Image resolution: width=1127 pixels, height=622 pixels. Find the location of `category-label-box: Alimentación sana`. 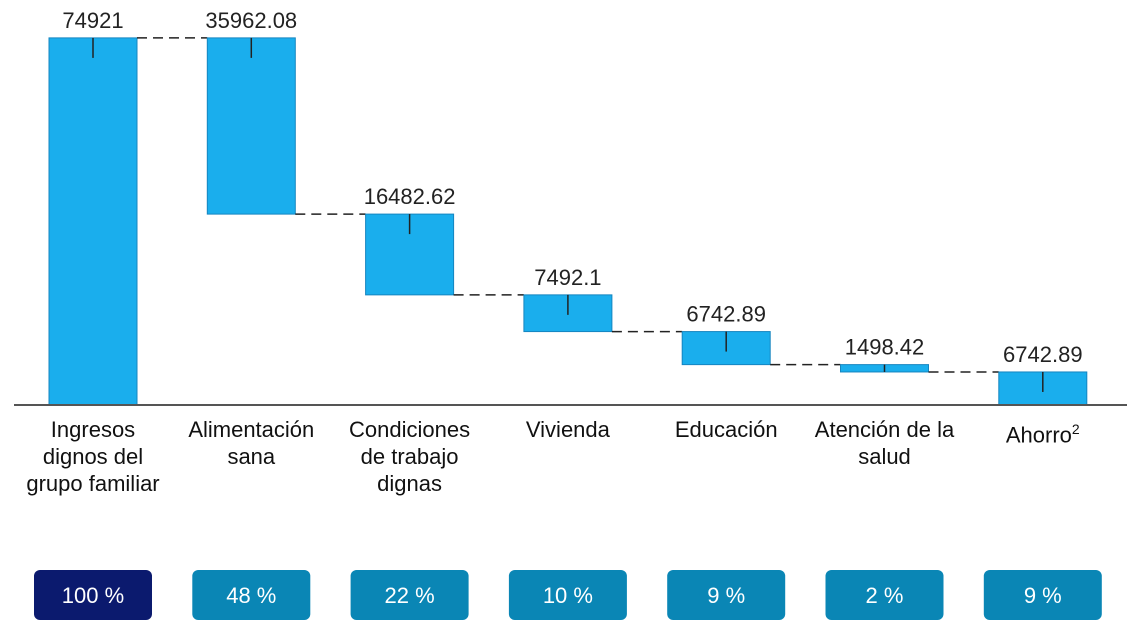

category-label-box: Alimentación sana is located at coordinates (251, 443).